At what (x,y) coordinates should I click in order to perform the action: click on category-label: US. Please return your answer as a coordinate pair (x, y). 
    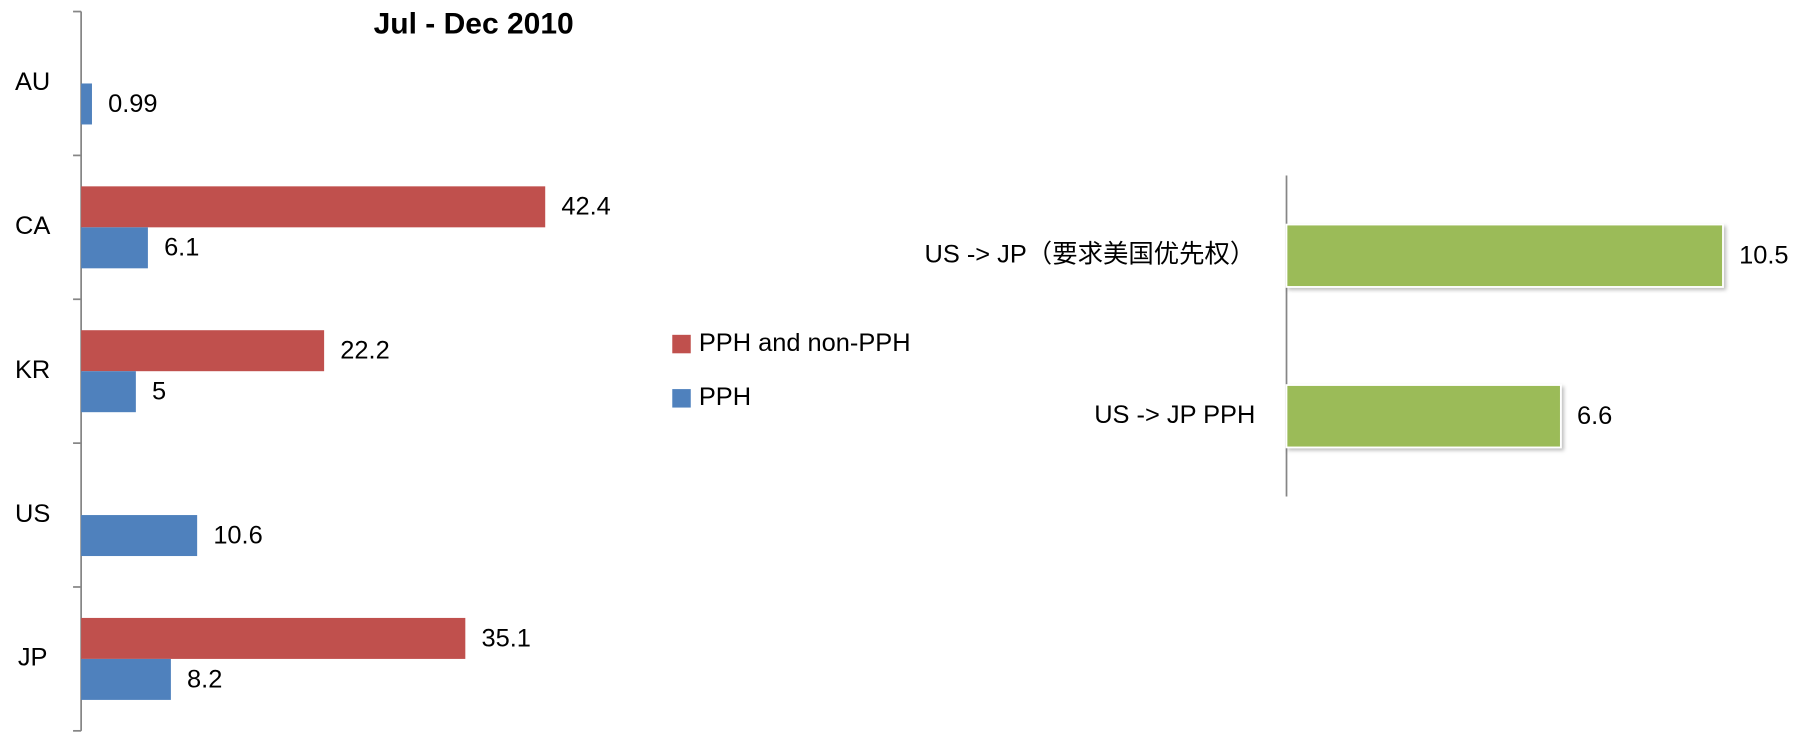
    Looking at the image, I should click on (32, 514).